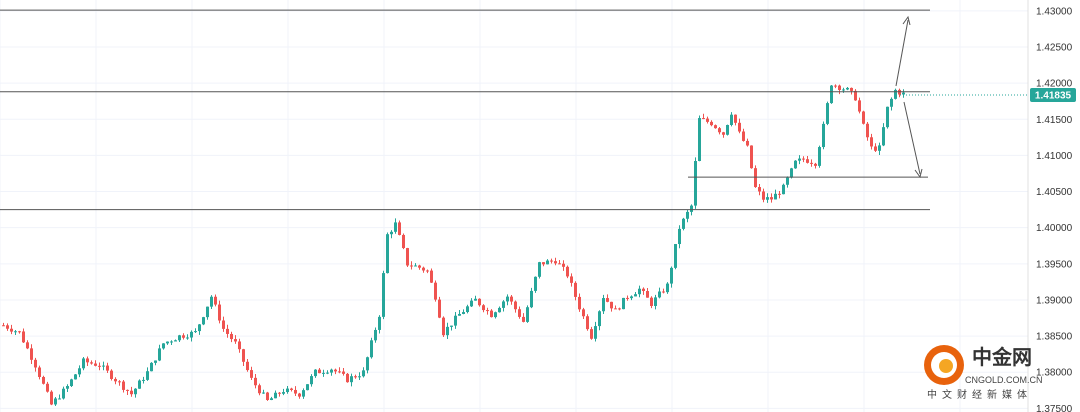 Image resolution: width=1080 pixels, height=412 pixels. Describe the element at coordinates (912, 138) in the screenshot. I see `down-arrow-line` at that location.